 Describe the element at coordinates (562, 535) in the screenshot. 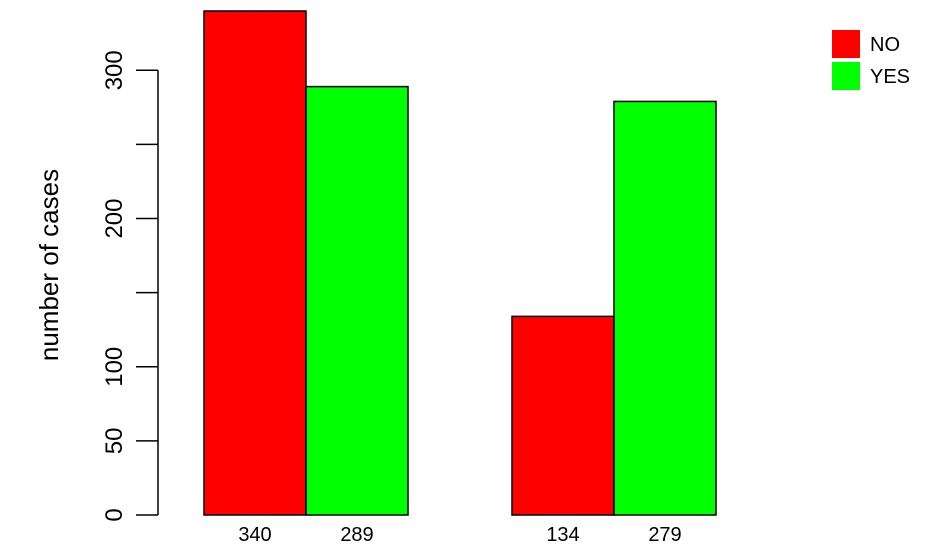

I see `bar-label: 134` at that location.